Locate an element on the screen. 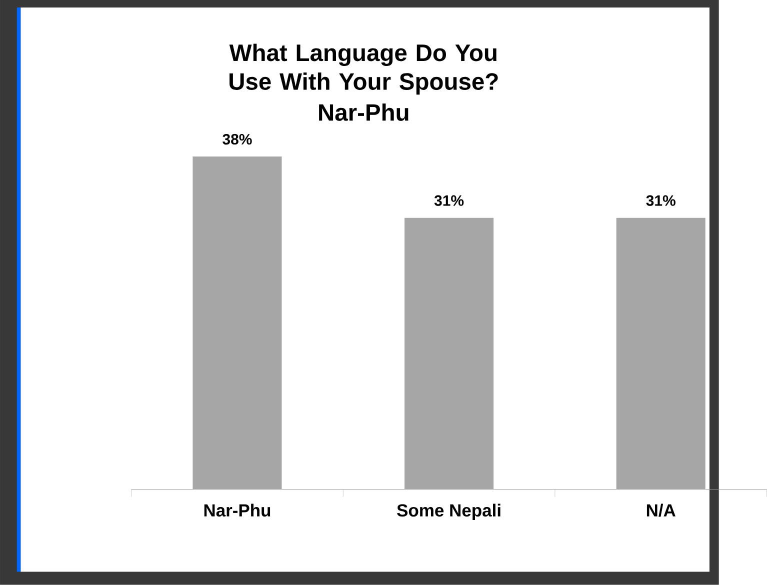  chart-subtitle: Nar-Phu is located at coordinates (363, 113).